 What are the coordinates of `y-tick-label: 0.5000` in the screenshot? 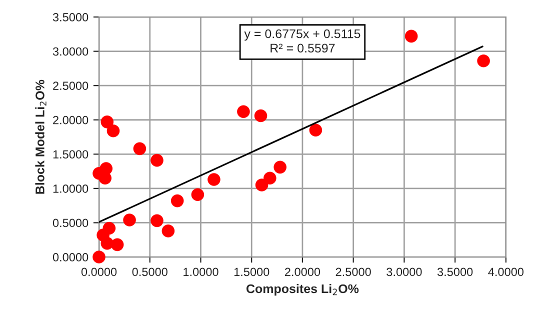 It's located at (70, 223).